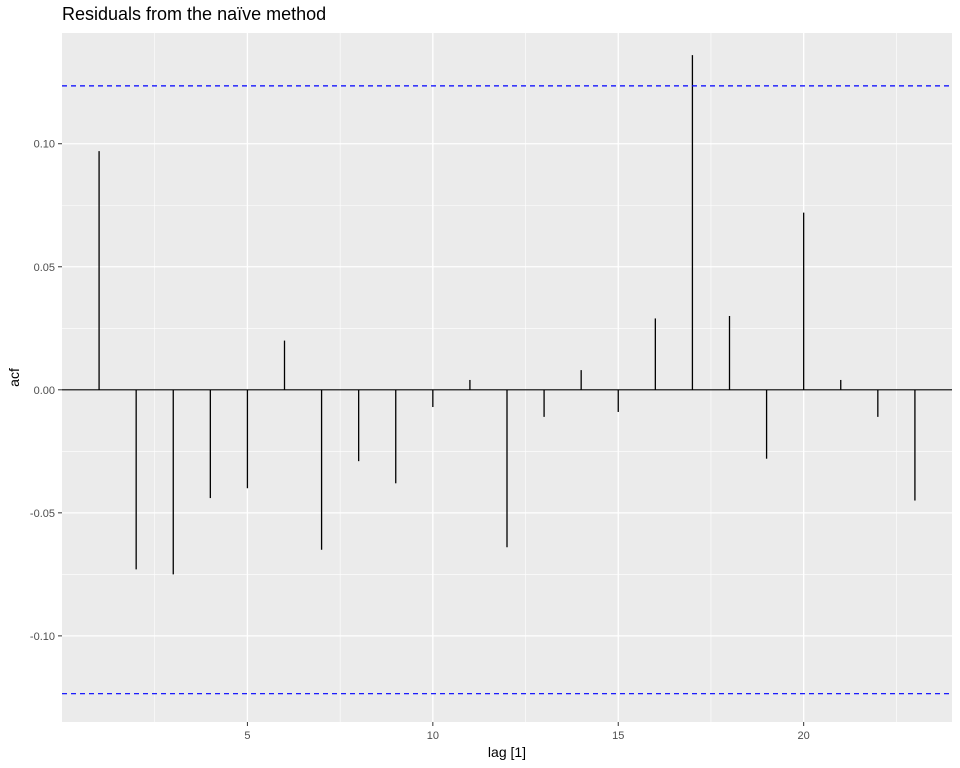 The image size is (960, 768). What do you see at coordinates (618, 736) in the screenshot?
I see `x-tick-label: 15` at bounding box center [618, 736].